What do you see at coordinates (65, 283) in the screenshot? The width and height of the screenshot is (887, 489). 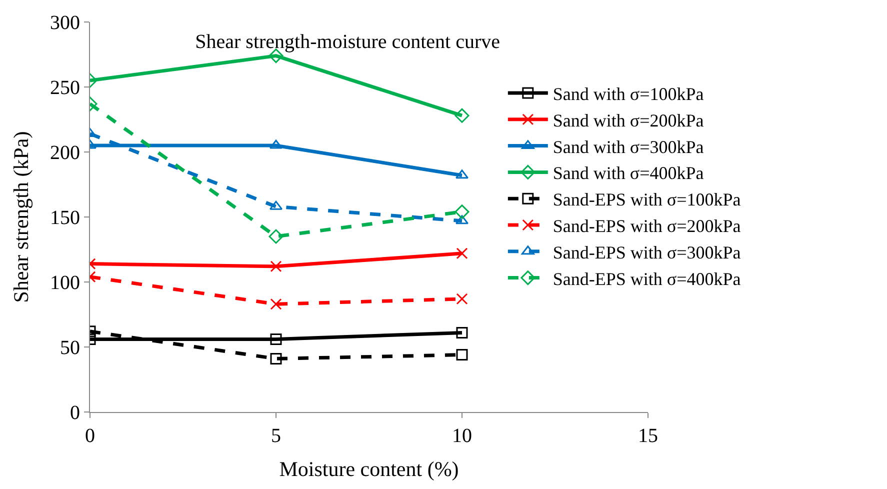 I see `y-tick-label: 100` at bounding box center [65, 283].